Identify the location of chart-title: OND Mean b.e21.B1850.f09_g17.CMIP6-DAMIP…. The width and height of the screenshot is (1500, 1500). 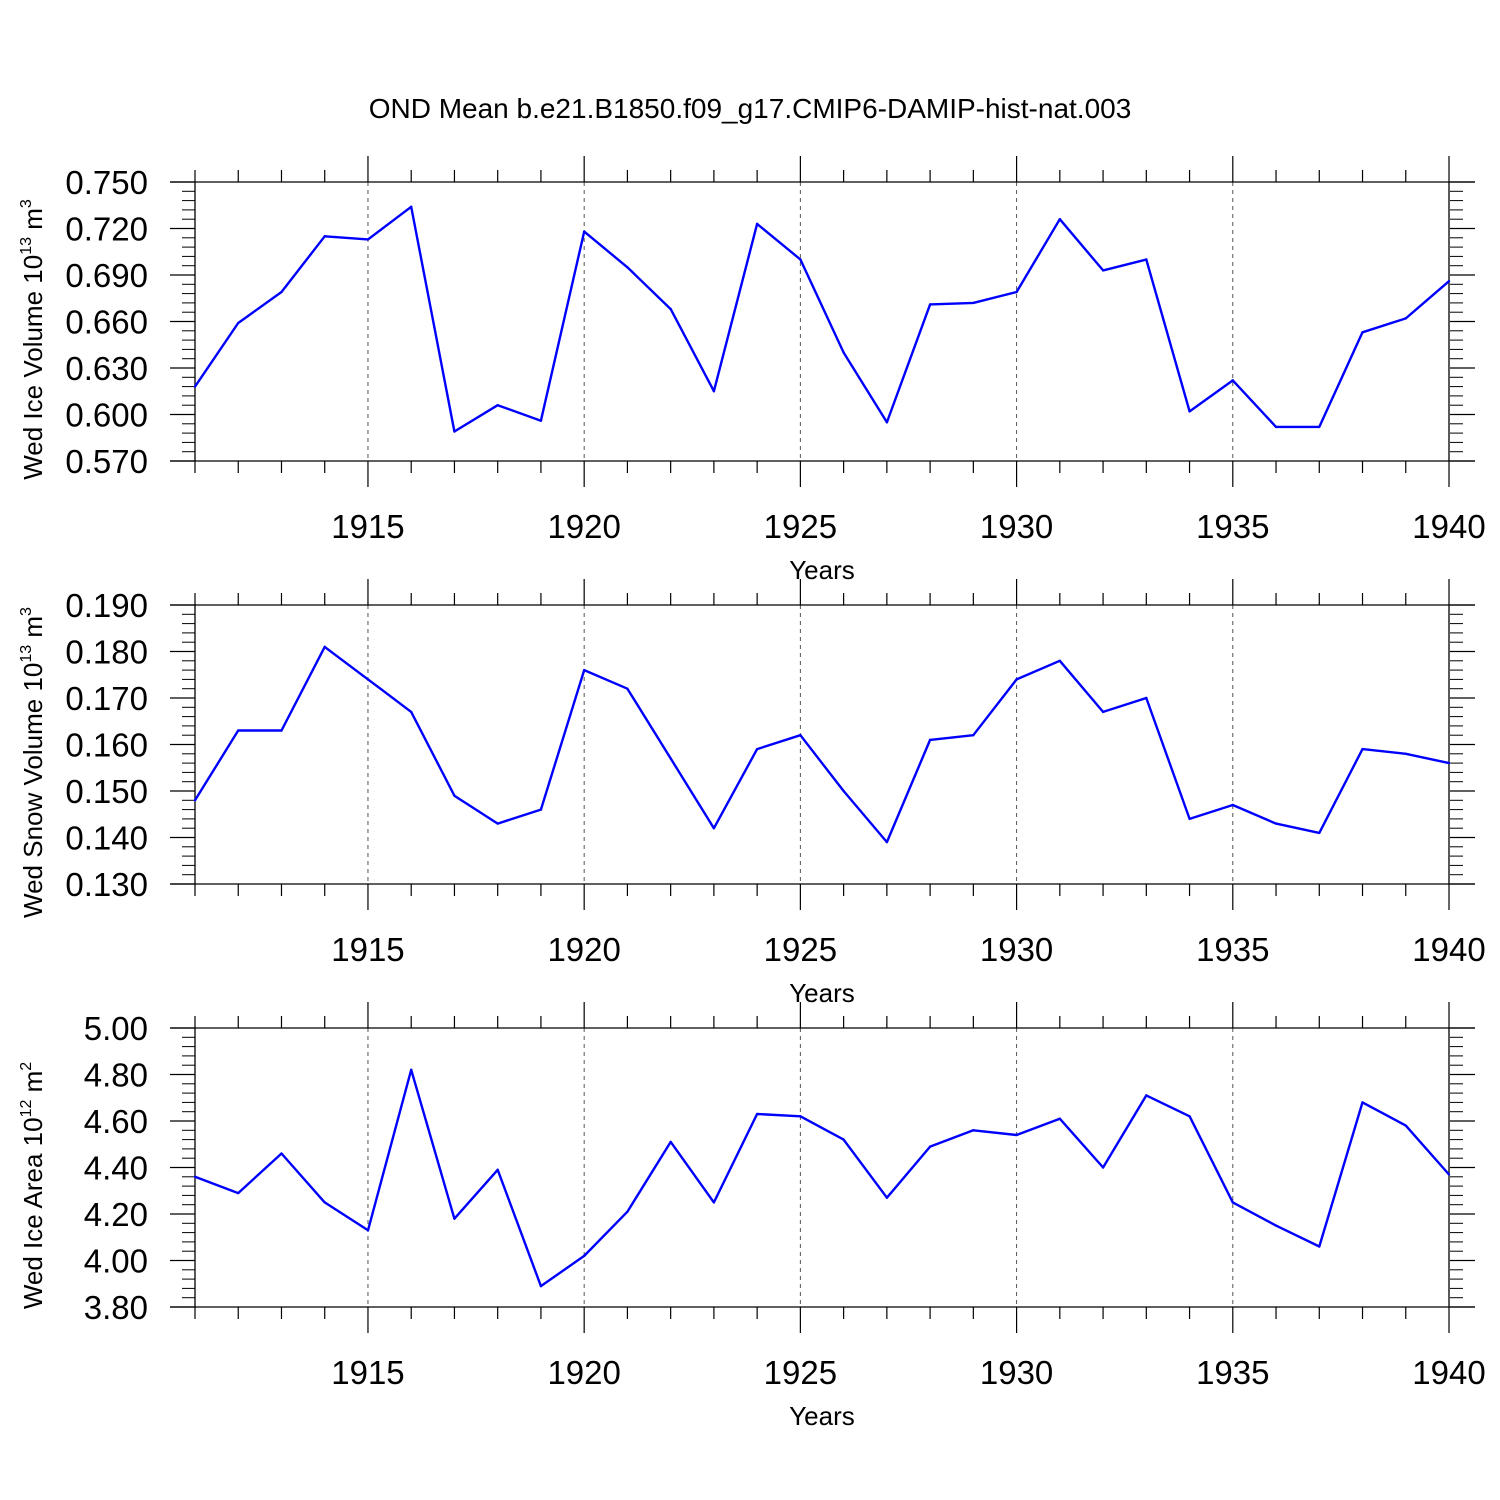
(750, 108).